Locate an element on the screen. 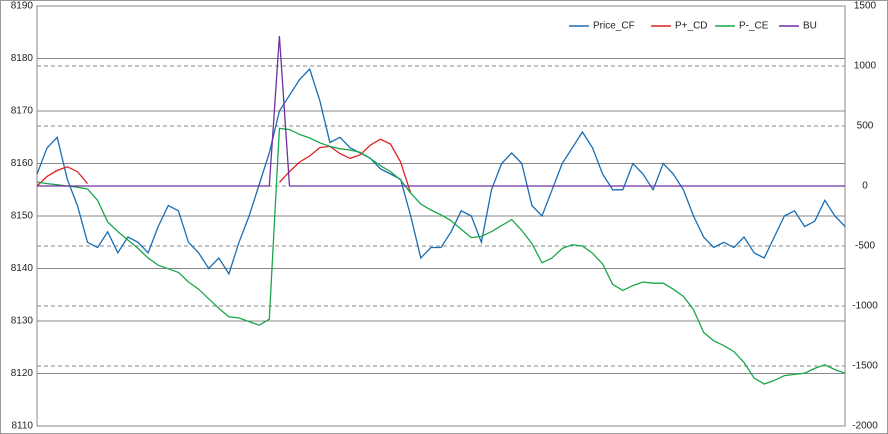  y-tick-label: 8160 is located at coordinates (22, 163).